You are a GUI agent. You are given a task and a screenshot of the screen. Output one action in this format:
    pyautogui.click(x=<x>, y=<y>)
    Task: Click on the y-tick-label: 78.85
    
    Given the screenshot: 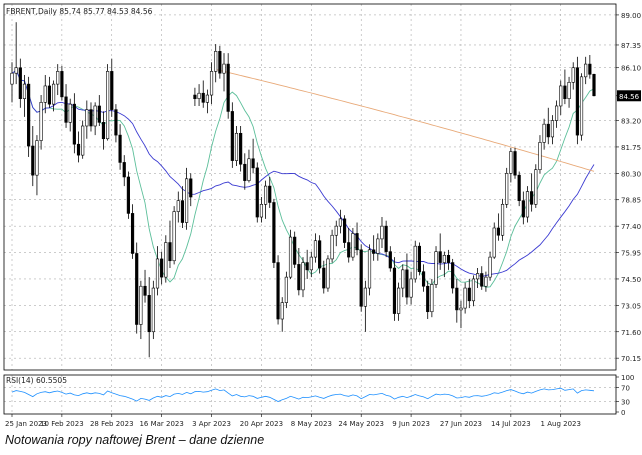 What is the action you would take?
    pyautogui.click(x=631, y=201)
    